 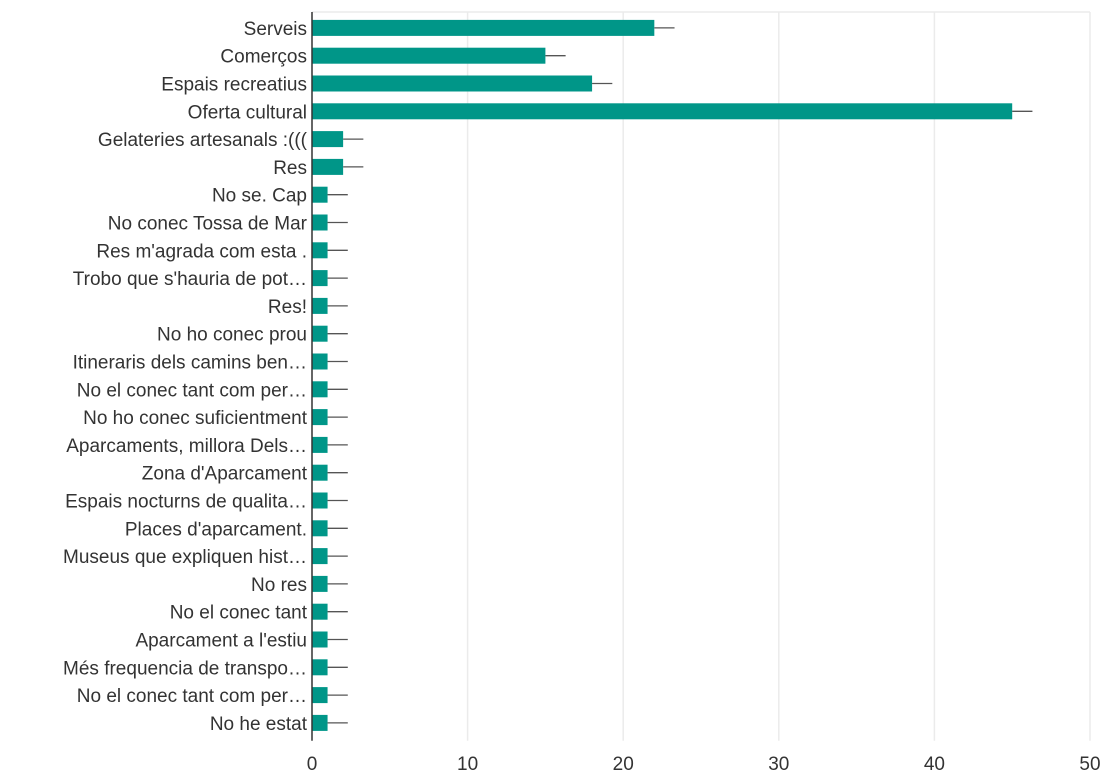 What do you see at coordinates (201, 251) in the screenshot?
I see `category-label: Res m'agrada com esta .` at bounding box center [201, 251].